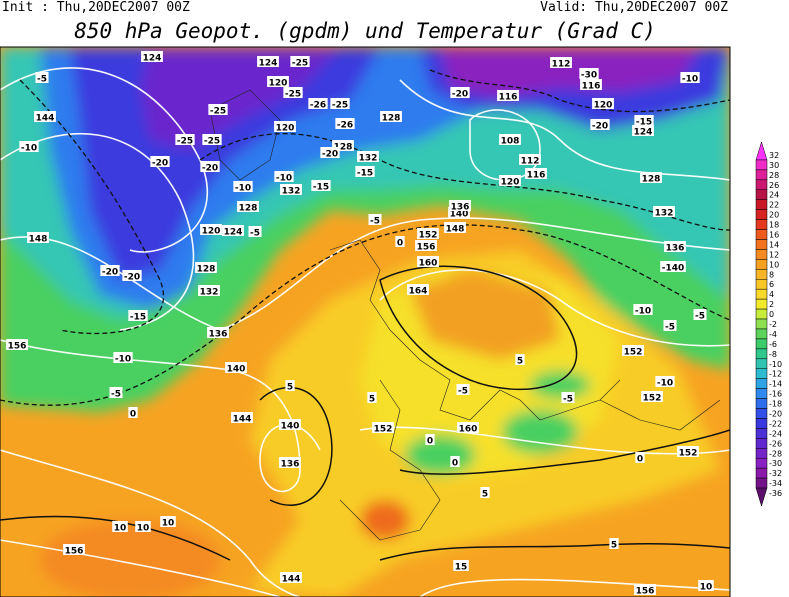 The width and height of the screenshot is (789, 597). I want to click on colorbar-label: 18, so click(774, 225).